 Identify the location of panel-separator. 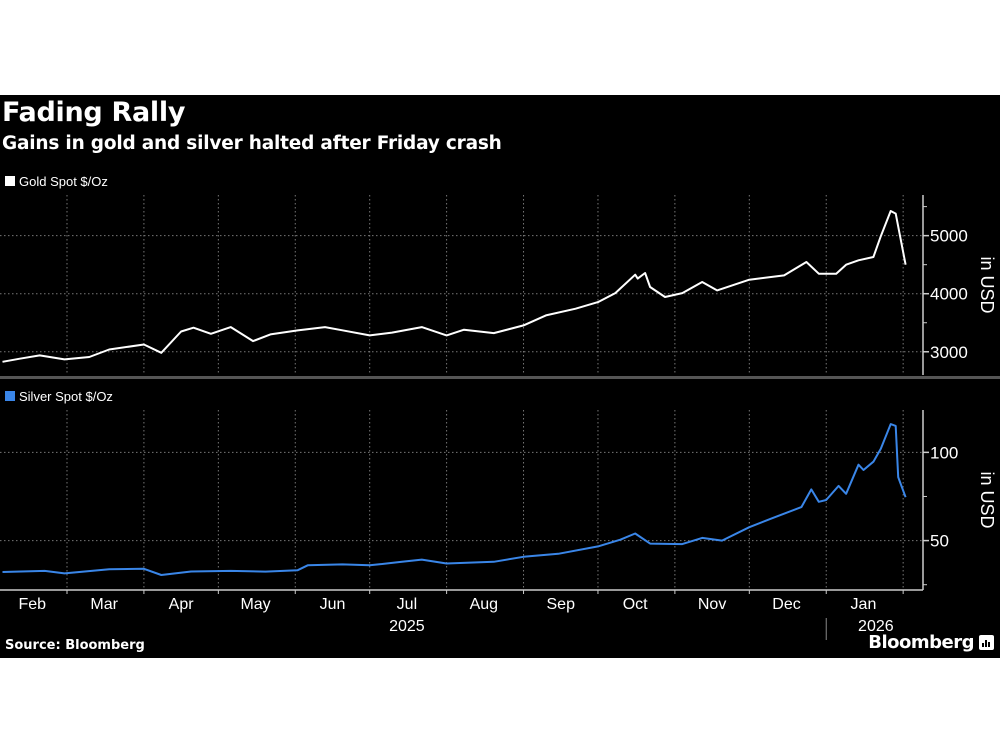
(500, 377).